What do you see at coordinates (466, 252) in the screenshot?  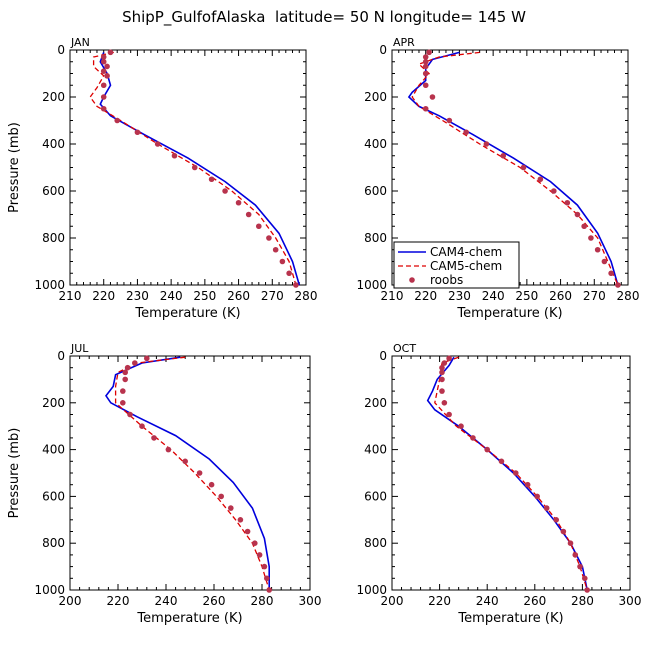 I see `legend-label: CAM4-chem` at bounding box center [466, 252].